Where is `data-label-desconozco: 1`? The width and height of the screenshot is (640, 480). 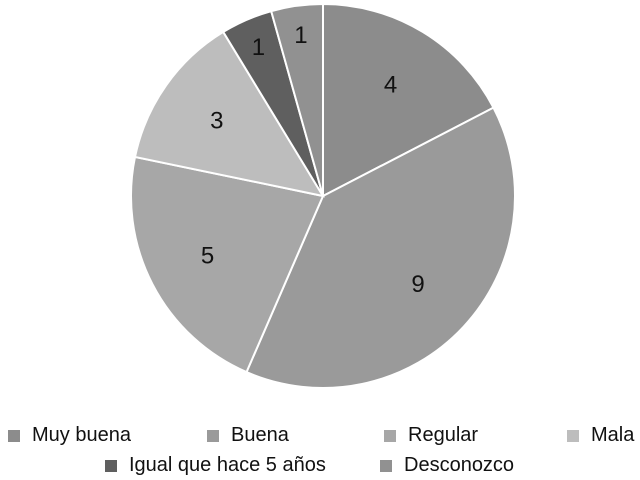 data-label-desconozco: 1 is located at coordinates (300, 35).